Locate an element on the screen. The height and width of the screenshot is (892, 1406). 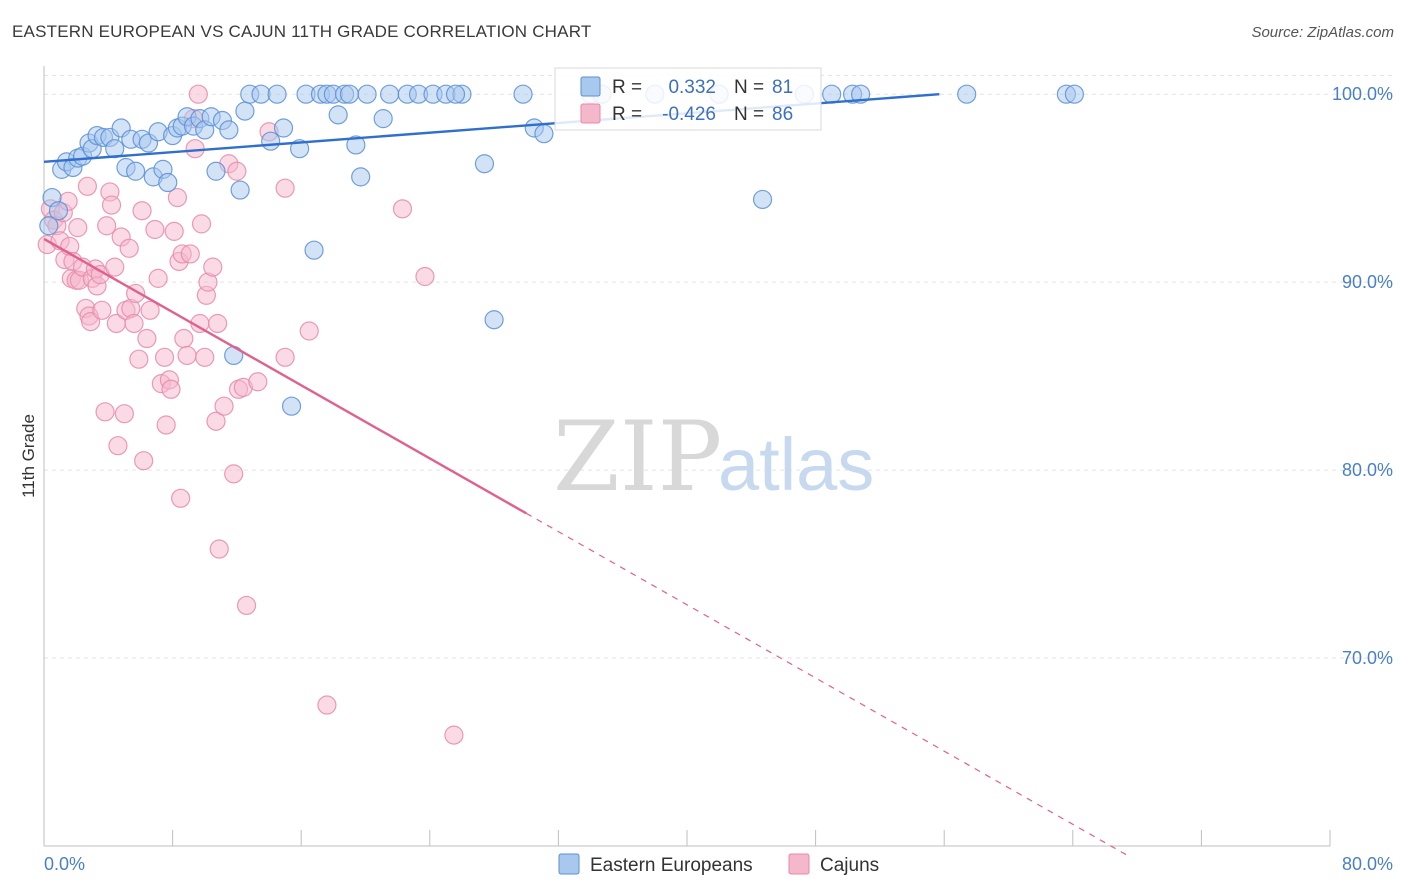
legend-item-cajuns-swatch is located at coordinates (799, 864).